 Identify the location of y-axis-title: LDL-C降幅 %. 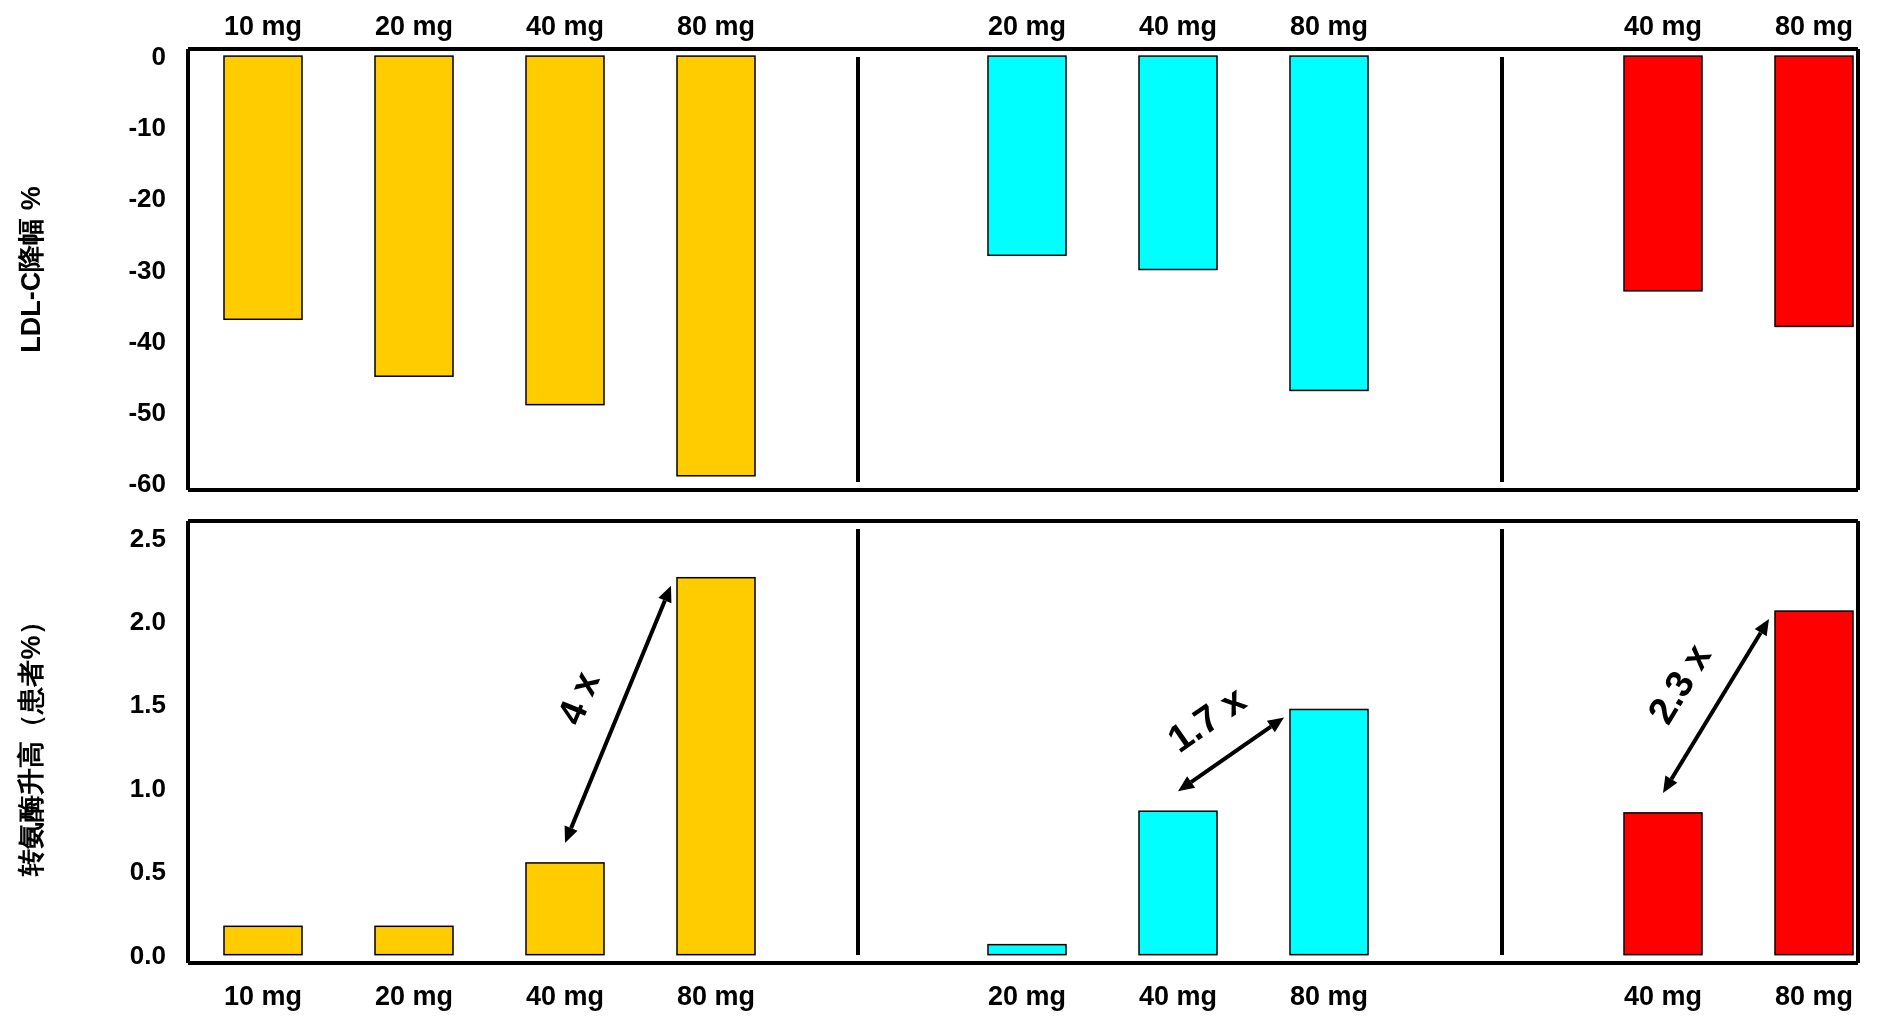
(31, 269).